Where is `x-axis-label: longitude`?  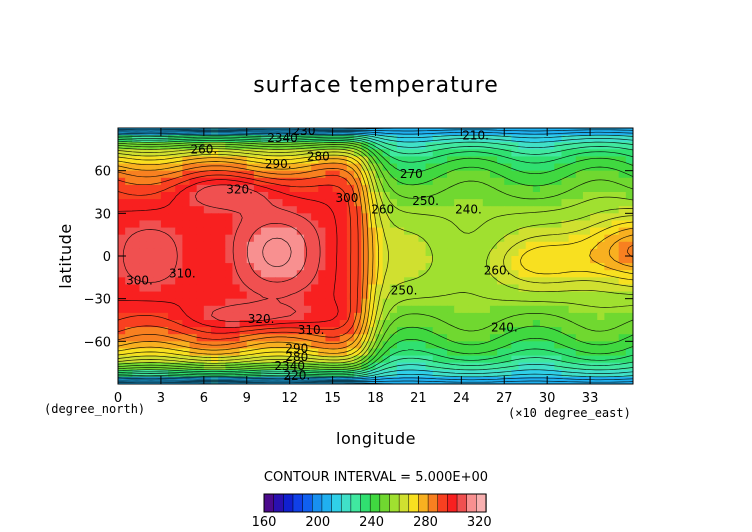 x-axis-label: longitude is located at coordinates (376, 438).